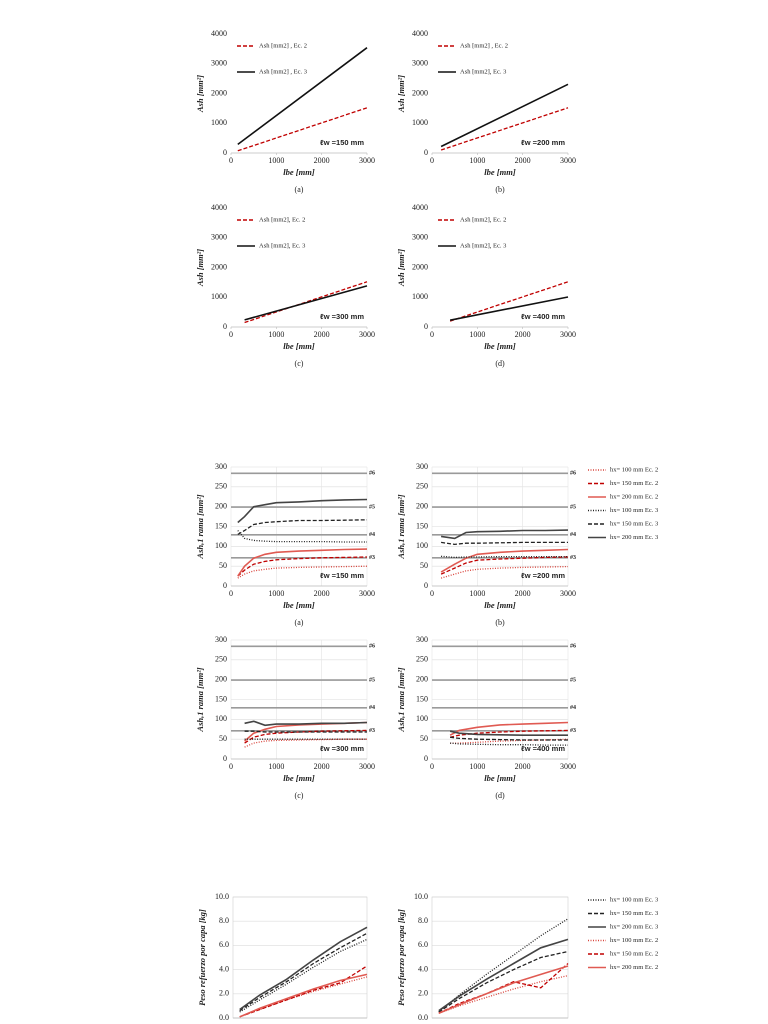 This screenshot has height=1024, width=768. What do you see at coordinates (634, 469) in the screenshot?
I see `legend-label: hx= 100 mm Ec. 2` at bounding box center [634, 469].